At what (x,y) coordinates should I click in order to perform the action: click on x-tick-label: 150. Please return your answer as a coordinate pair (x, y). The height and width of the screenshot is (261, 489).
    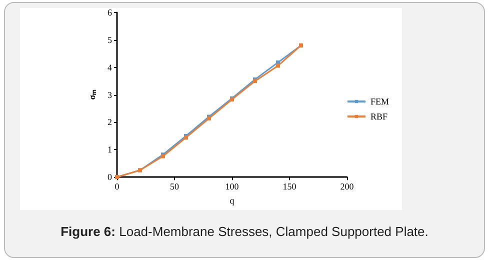
    Looking at the image, I should click on (289, 187).